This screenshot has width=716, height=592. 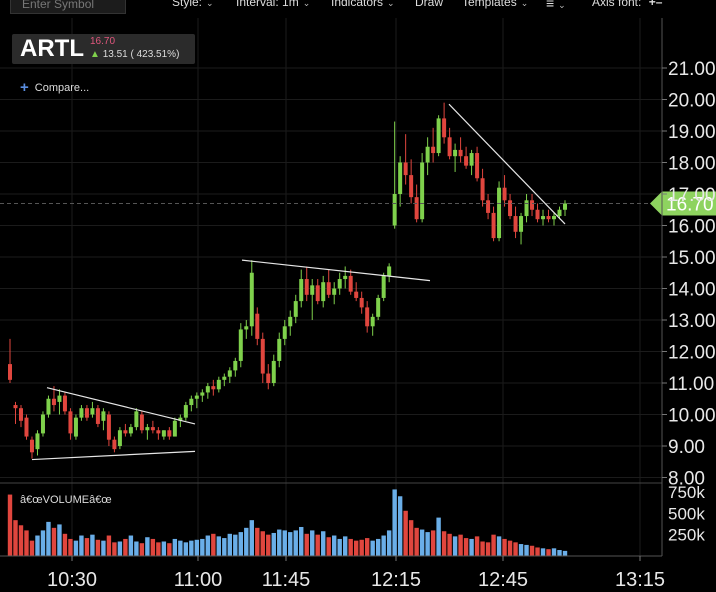 What do you see at coordinates (692, 164) in the screenshot?
I see `price-tick-label: 18.00` at bounding box center [692, 164].